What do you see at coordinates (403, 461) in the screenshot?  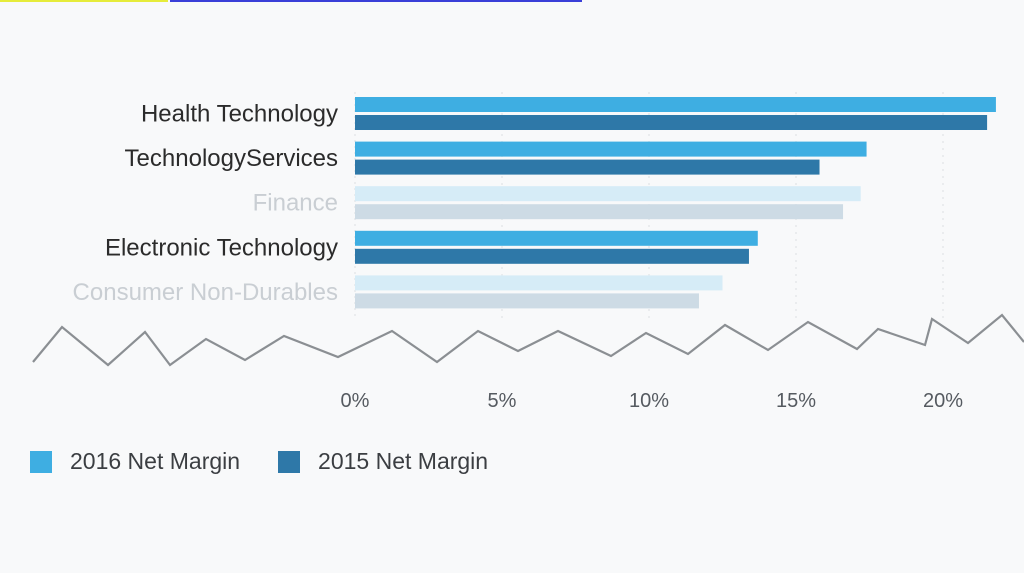 I see `legend-label-2015: 2015 Net Margin` at bounding box center [403, 461].